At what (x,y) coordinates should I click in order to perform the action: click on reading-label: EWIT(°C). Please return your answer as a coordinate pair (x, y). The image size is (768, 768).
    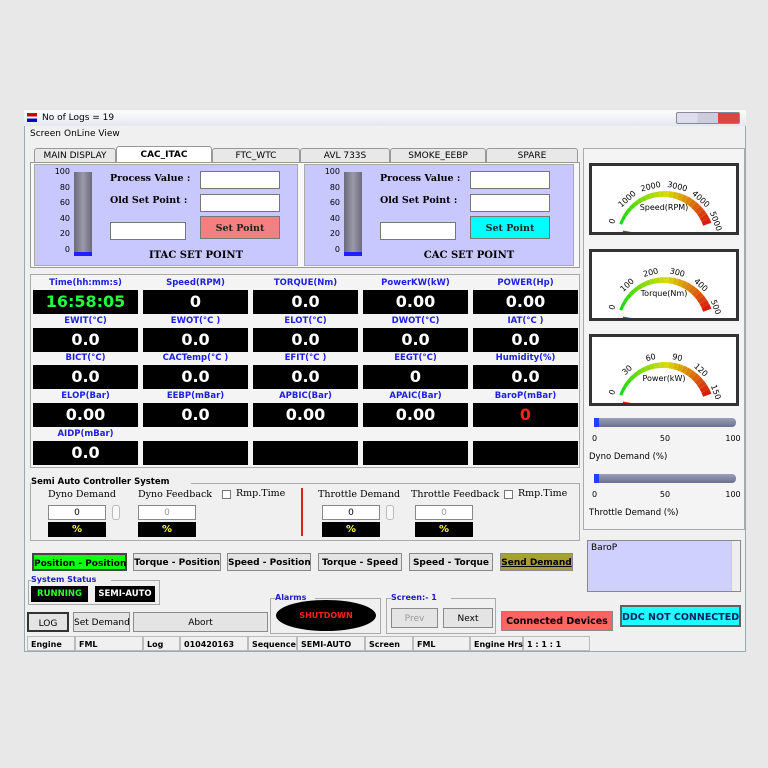
    Looking at the image, I should click on (85, 321).